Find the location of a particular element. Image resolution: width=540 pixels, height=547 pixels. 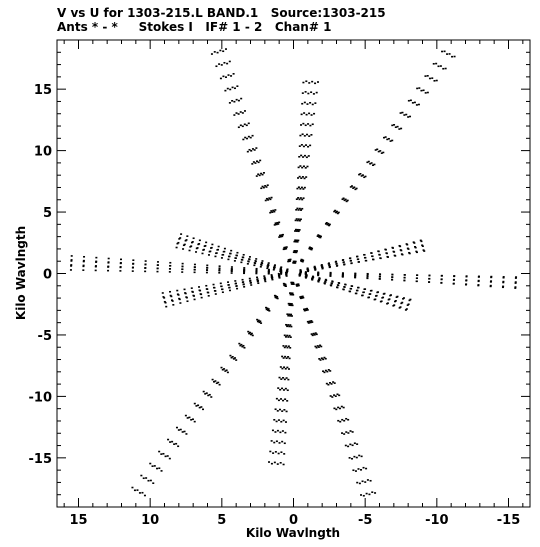

y-tick-label: -15 is located at coordinates (41, 459).